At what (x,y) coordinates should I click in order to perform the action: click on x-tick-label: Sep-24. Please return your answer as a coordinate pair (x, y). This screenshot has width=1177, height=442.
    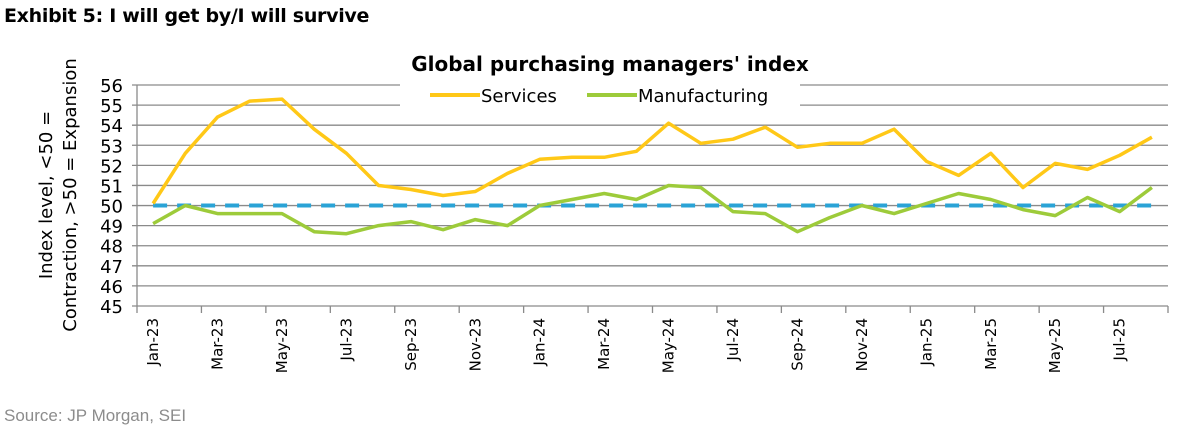
    Looking at the image, I should click on (797, 344).